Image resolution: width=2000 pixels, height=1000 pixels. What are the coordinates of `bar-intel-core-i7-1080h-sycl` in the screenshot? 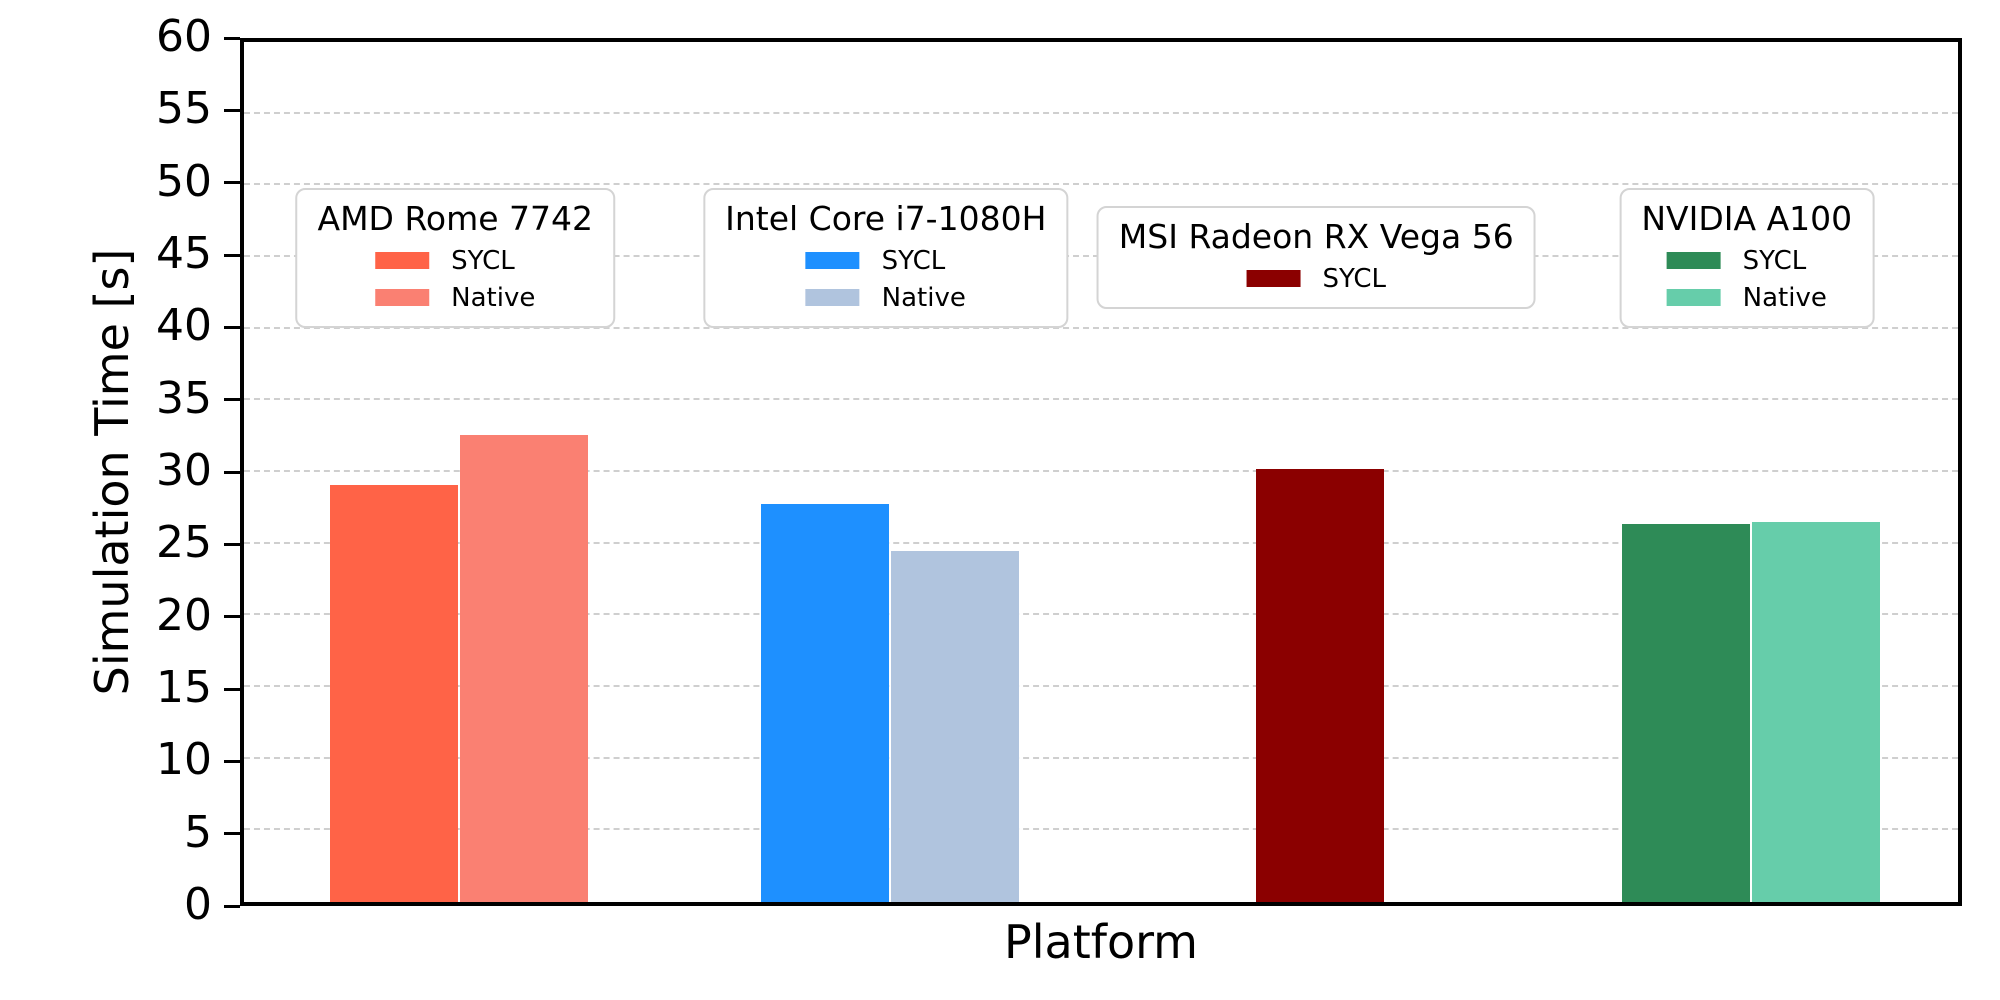 It's located at (824, 702).